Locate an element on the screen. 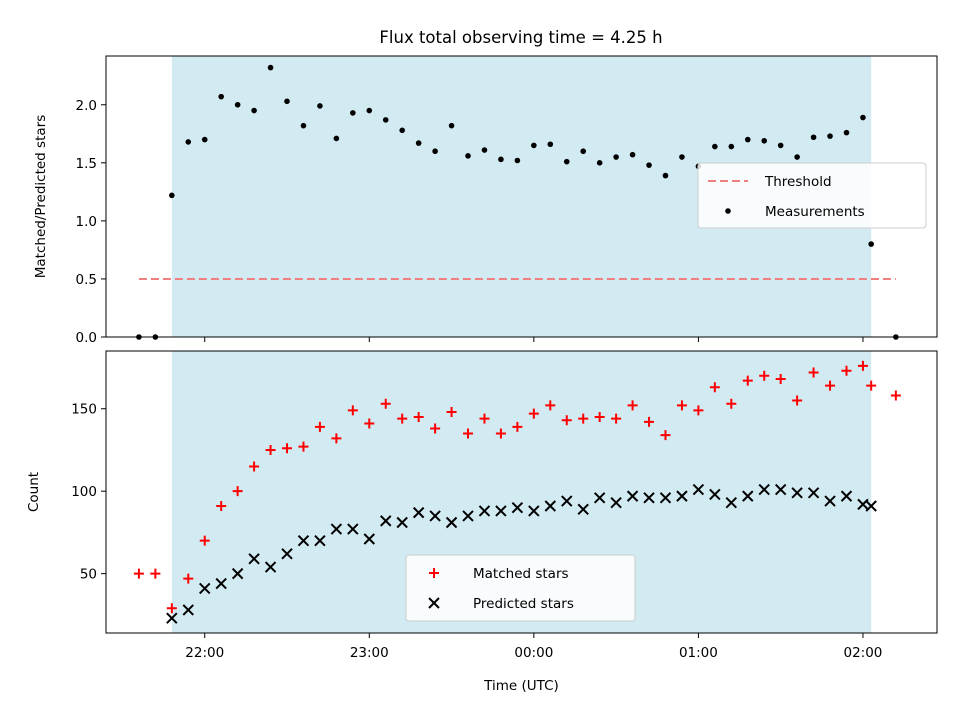 This screenshot has height=720, width=960. legend: Threshold Measurements is located at coordinates (812, 195).